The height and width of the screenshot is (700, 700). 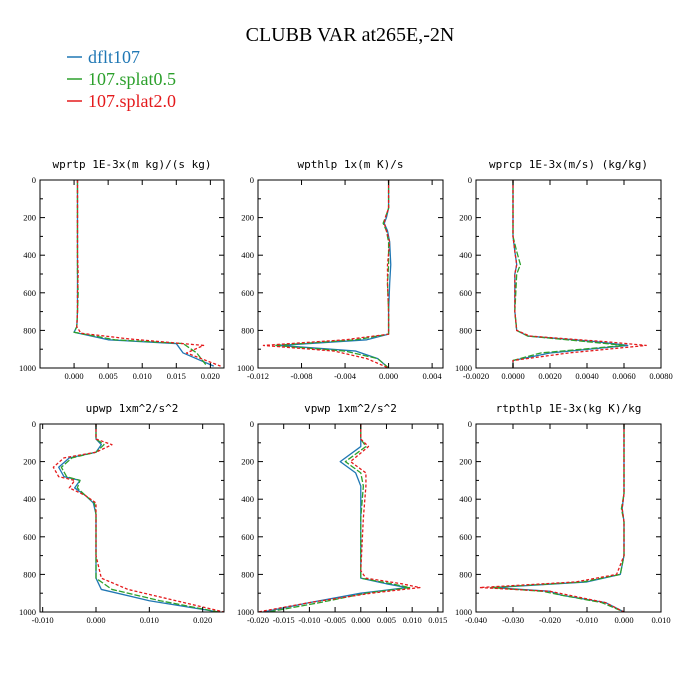 What do you see at coordinates (302, 376) in the screenshot?
I see `x-tick-label: -0.008` at bounding box center [302, 376].